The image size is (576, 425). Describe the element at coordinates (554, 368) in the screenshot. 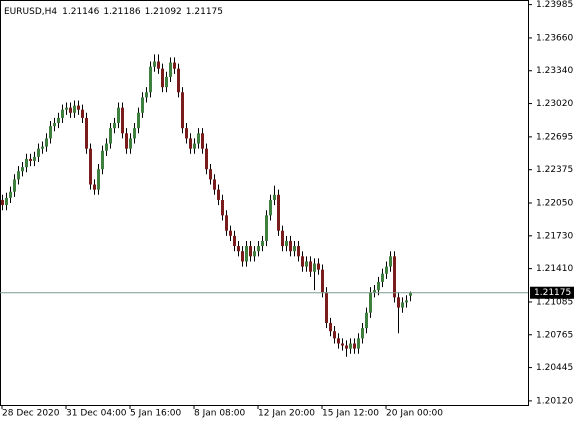

I see `y-tick-label: 1.20445` at that location.